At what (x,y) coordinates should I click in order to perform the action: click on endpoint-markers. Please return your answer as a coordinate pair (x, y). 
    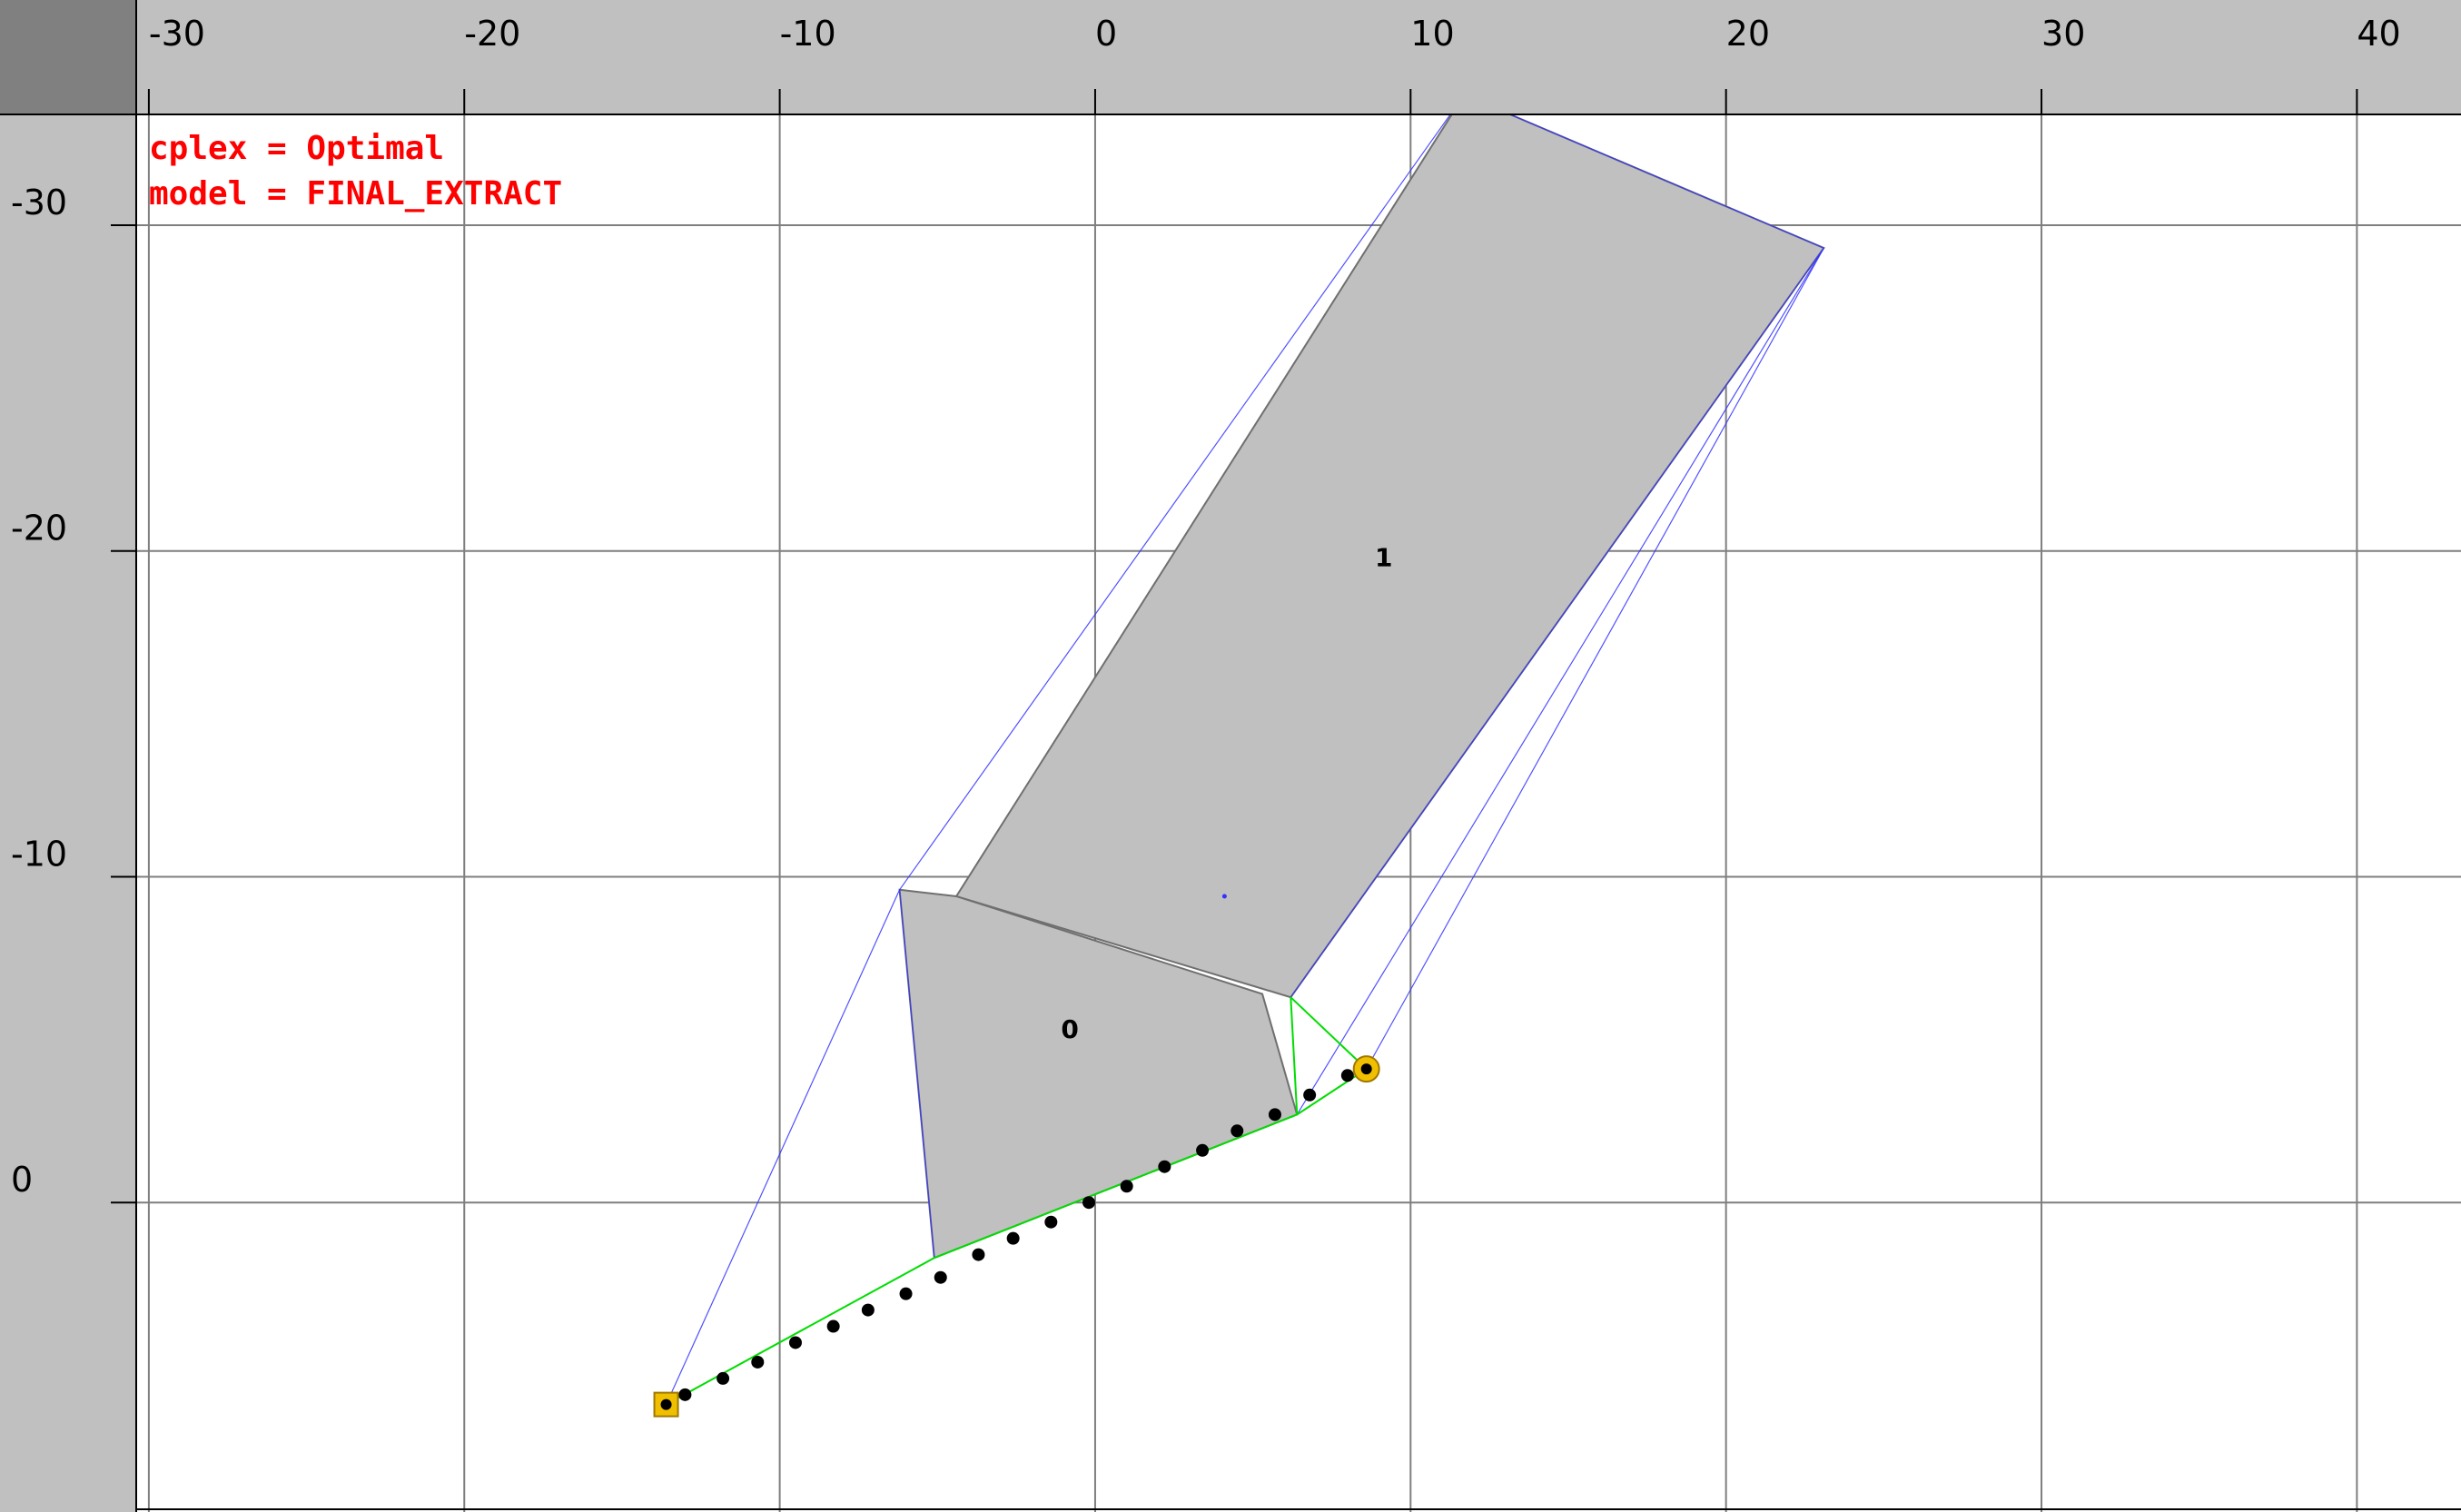
    Looking at the image, I should click on (1016, 1236).